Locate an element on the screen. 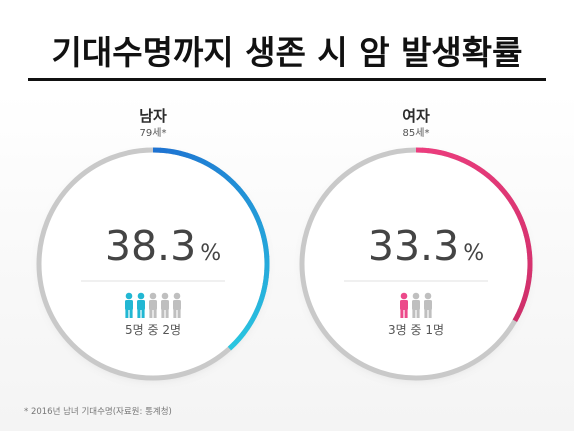 The image size is (574, 431). age-label-female: 85세* is located at coordinates (416, 133).